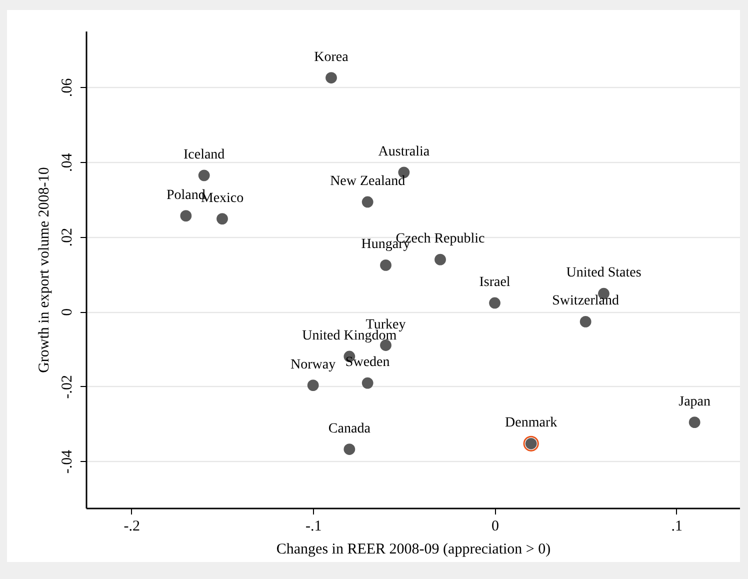 The height and width of the screenshot is (579, 748). I want to click on y-axis-title: Growth in export volume 2008-10, so click(44, 270).